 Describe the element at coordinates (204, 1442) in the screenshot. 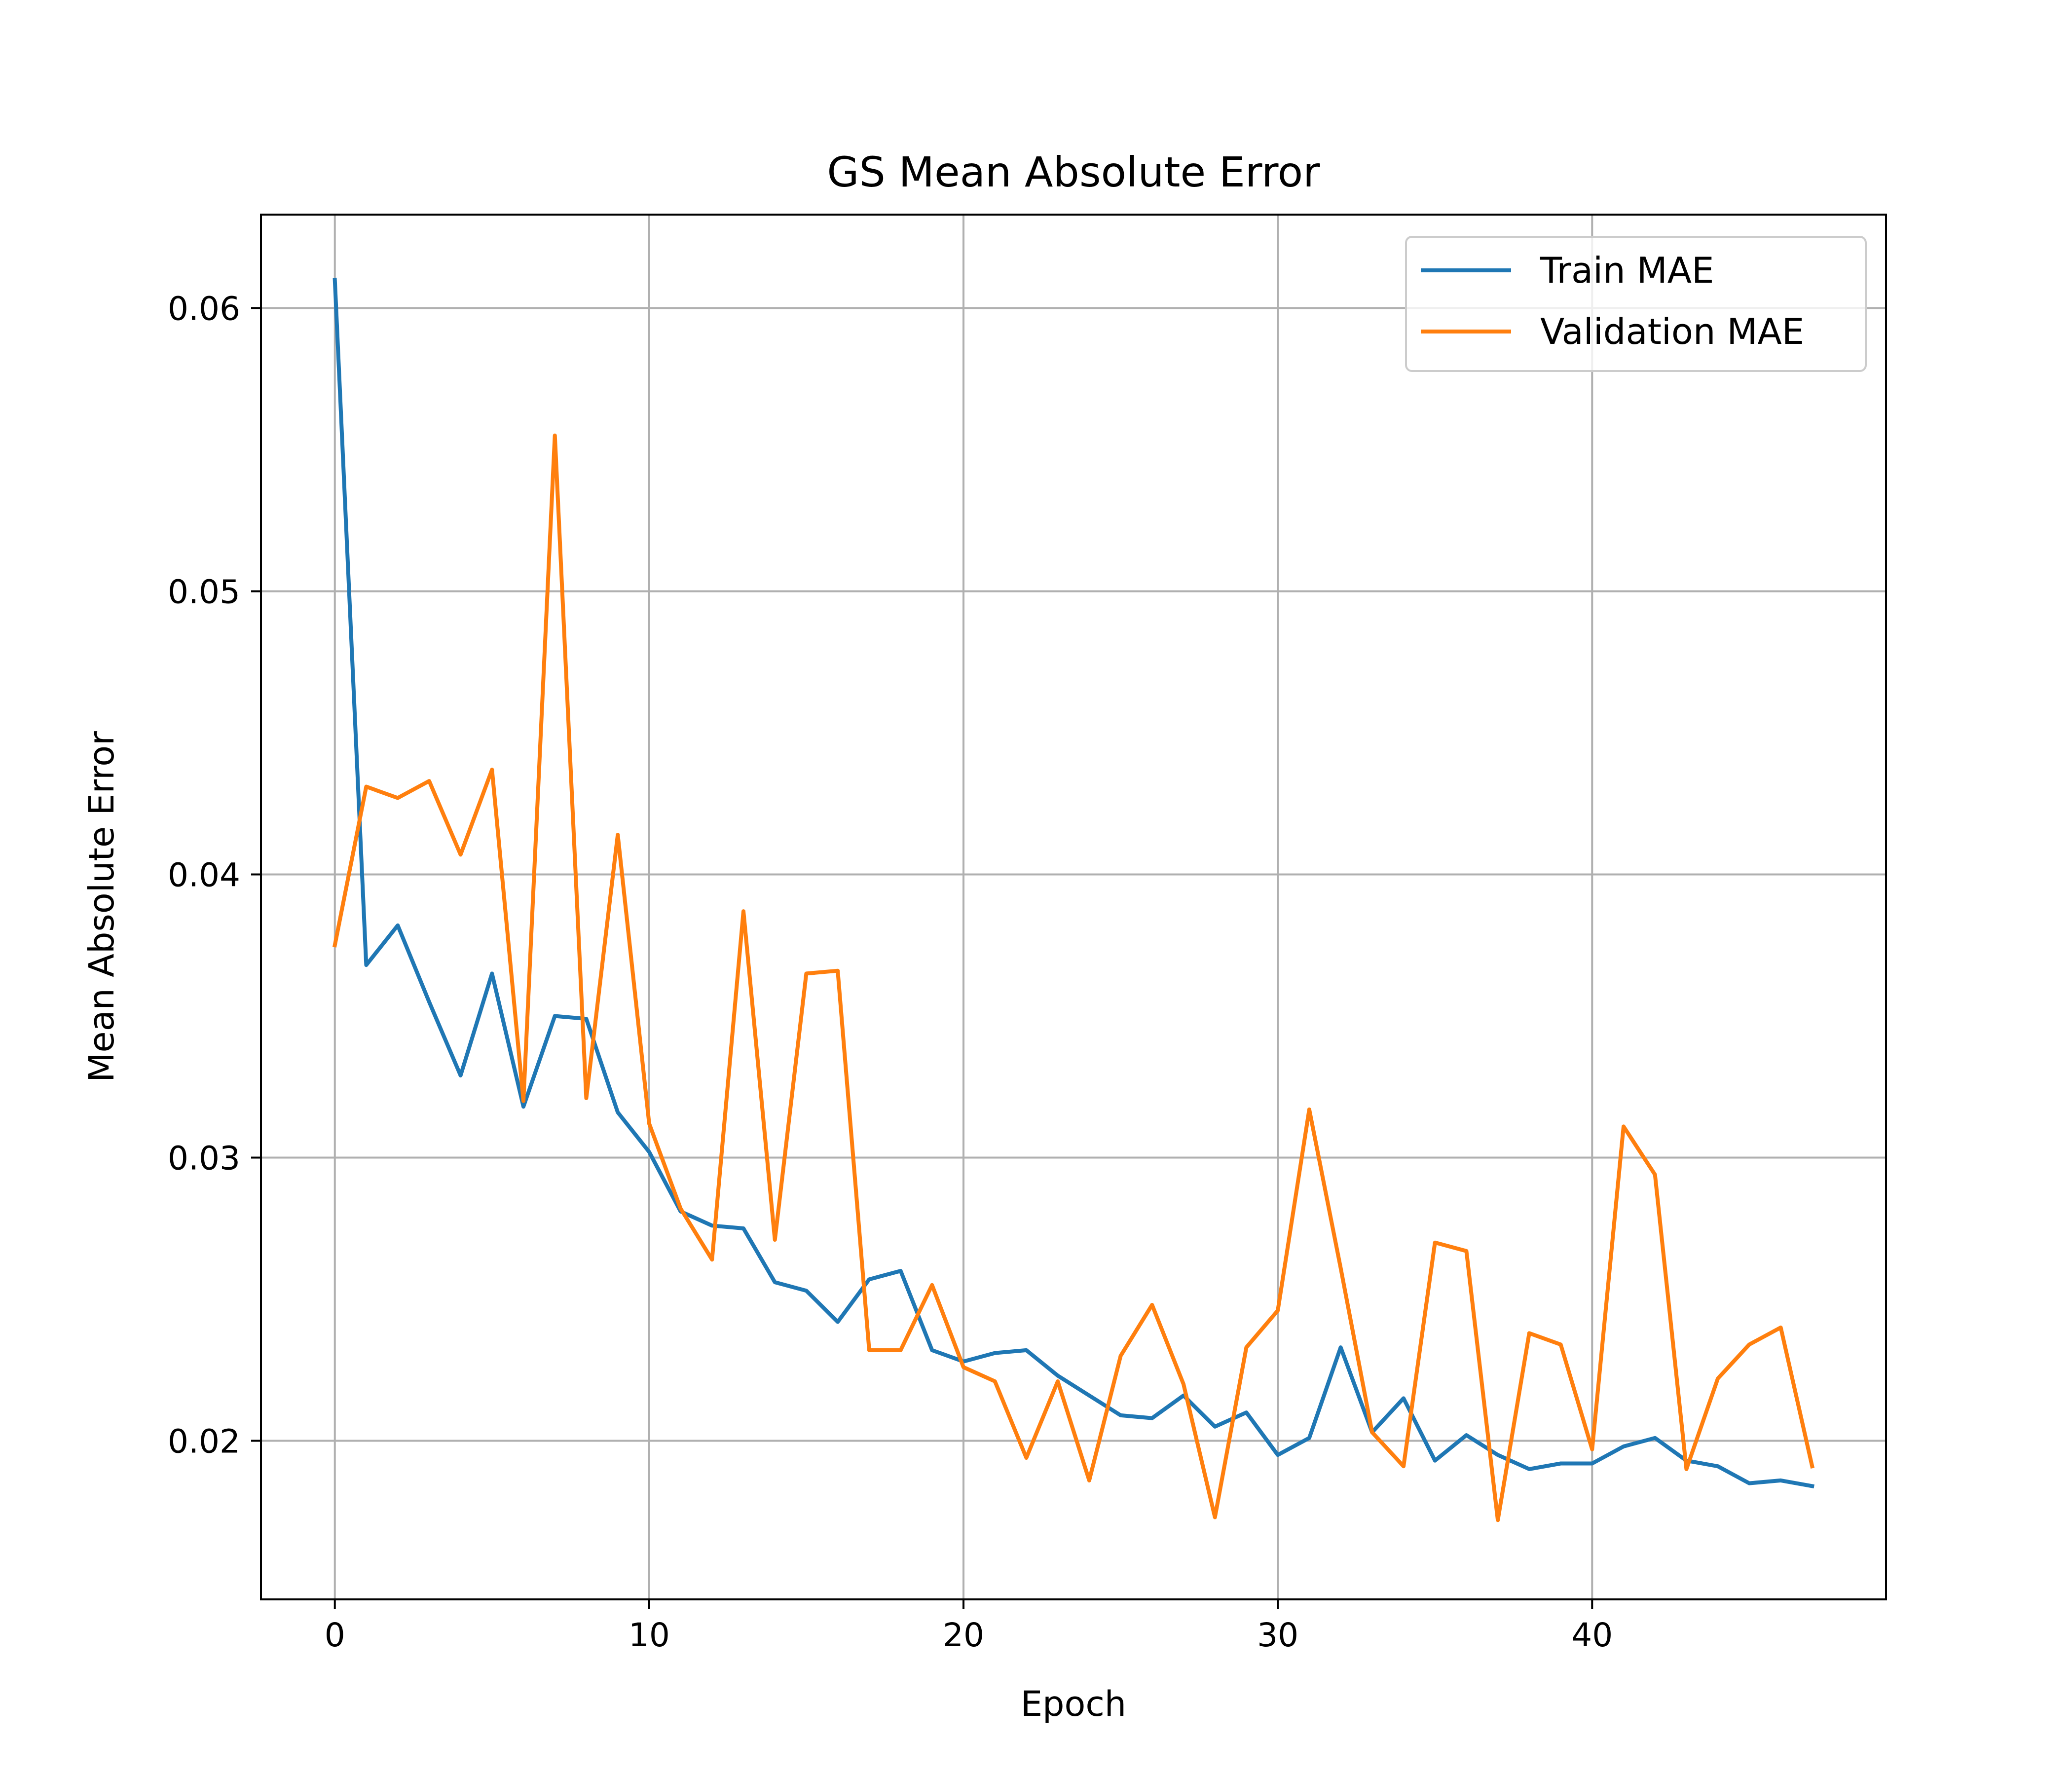

I see `y-tick-label: 0.02` at that location.